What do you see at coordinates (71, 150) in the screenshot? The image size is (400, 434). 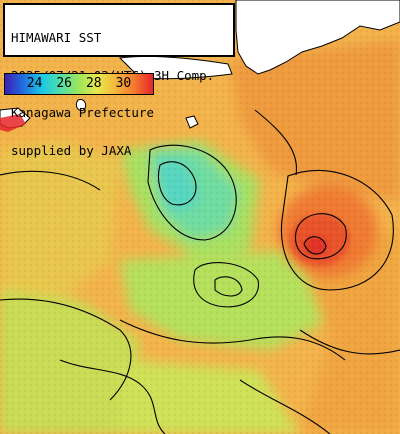 I see `credit-label: supplied by JAXA` at bounding box center [71, 150].